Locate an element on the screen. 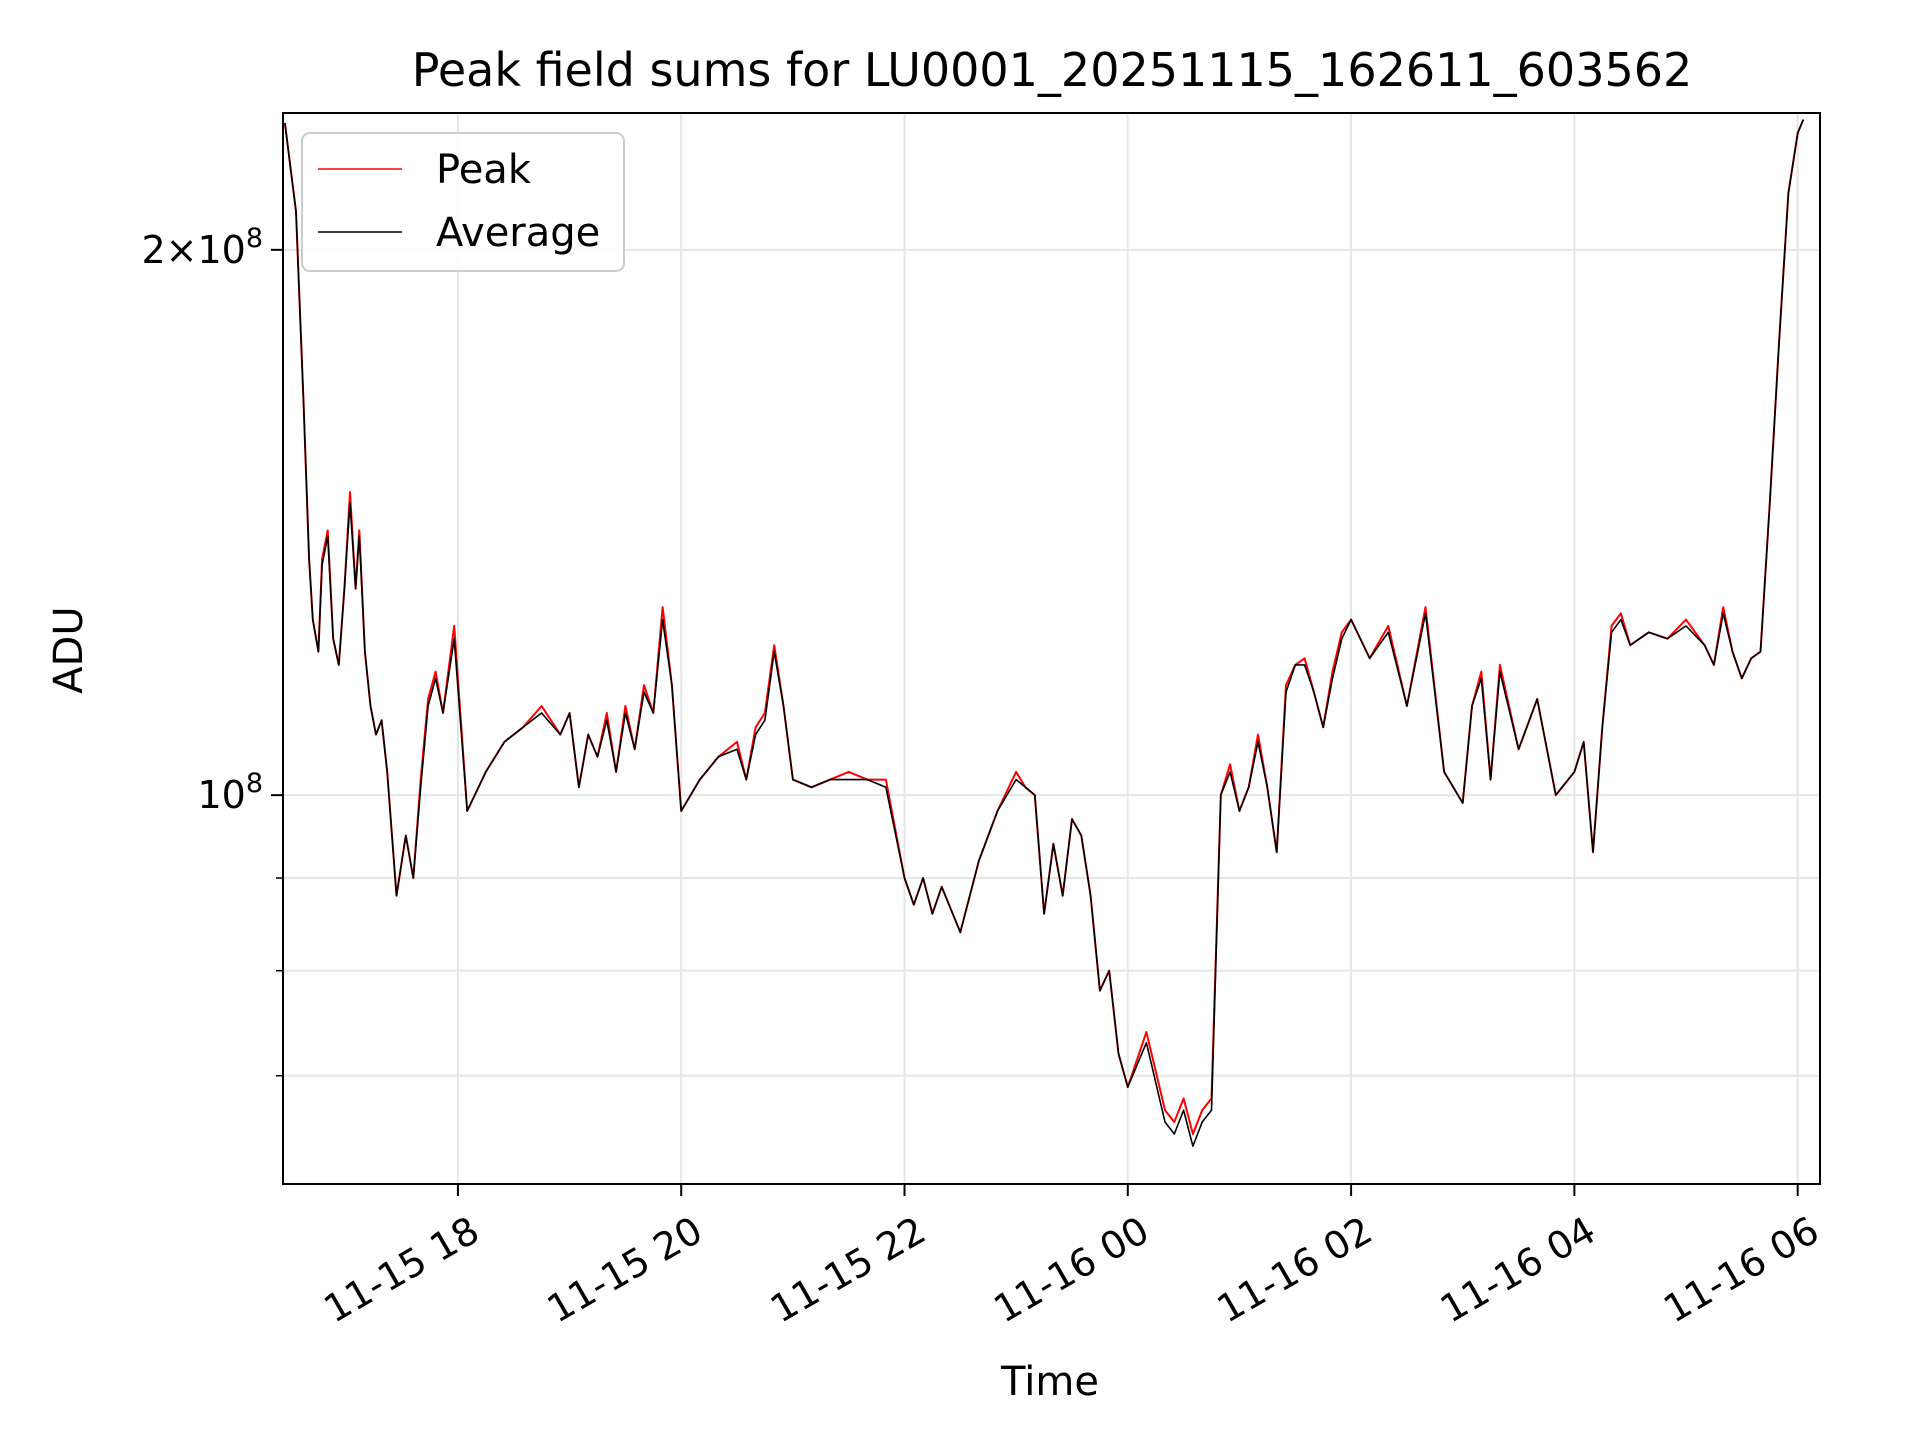 This screenshot has width=1920, height=1440. x-axis-label: Time is located at coordinates (1049, 1382).